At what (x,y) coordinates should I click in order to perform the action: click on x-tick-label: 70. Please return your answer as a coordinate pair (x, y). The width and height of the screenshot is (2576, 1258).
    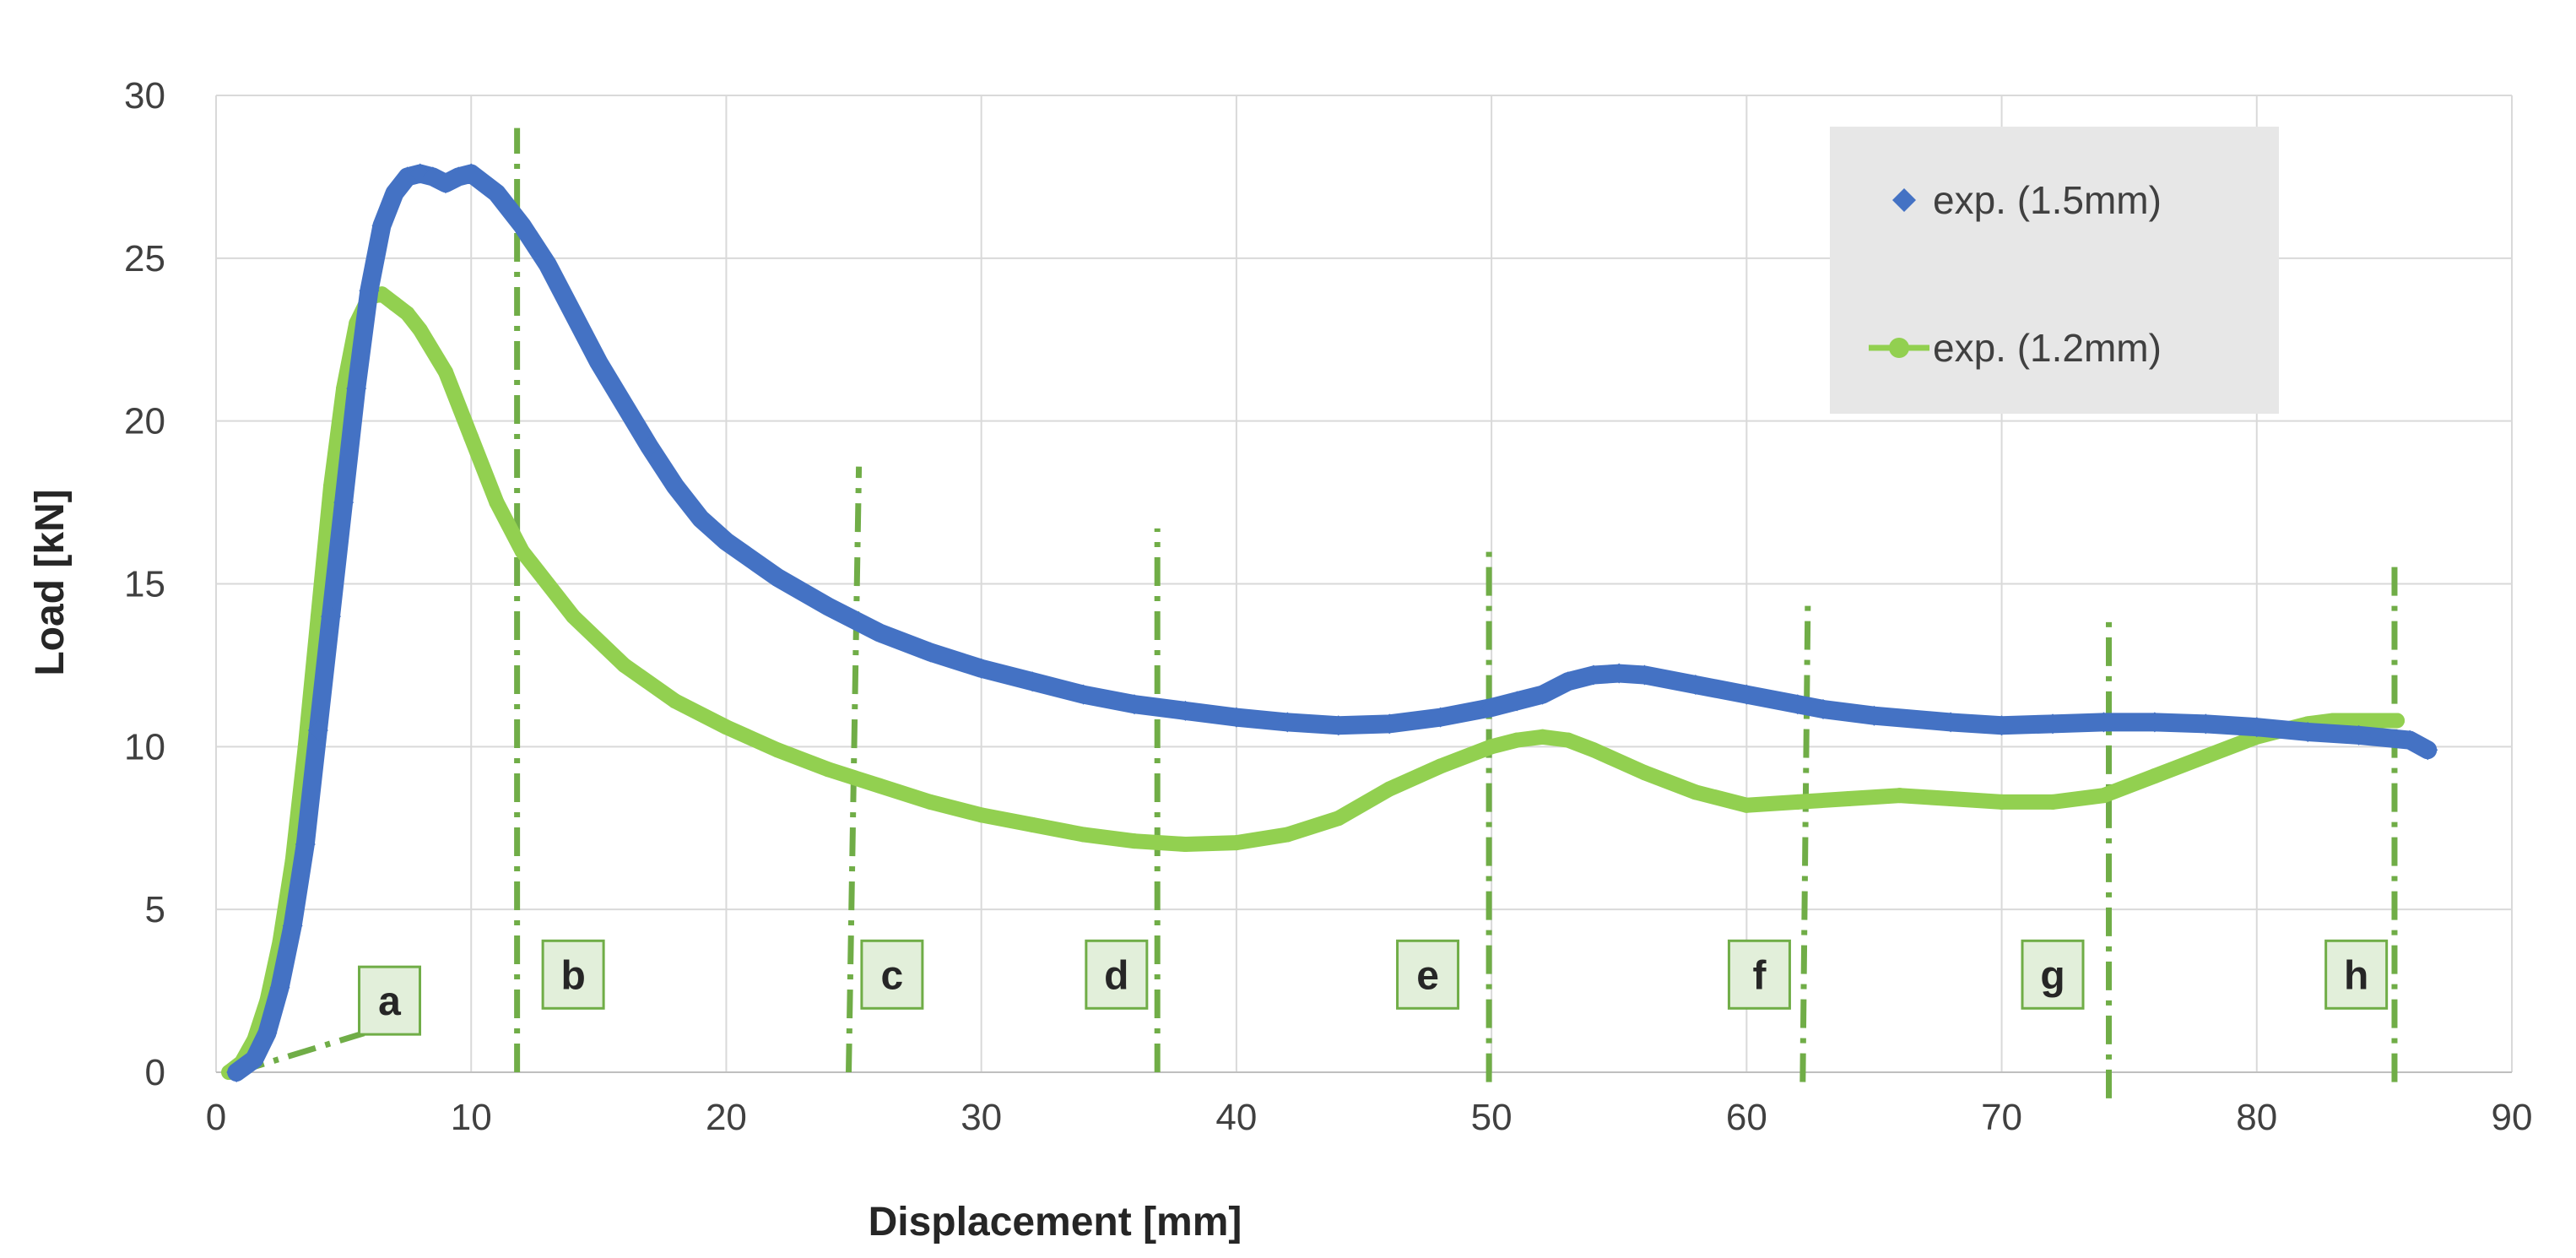
    Looking at the image, I should click on (2001, 1117).